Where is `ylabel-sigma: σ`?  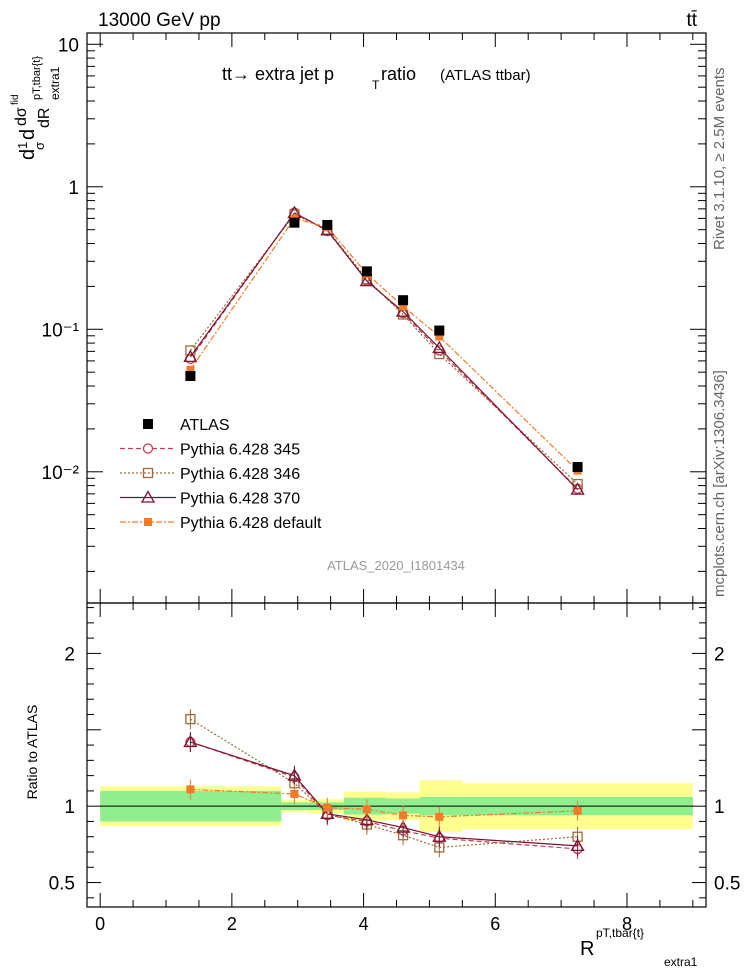
ylabel-sigma: σ is located at coordinates (39, 146).